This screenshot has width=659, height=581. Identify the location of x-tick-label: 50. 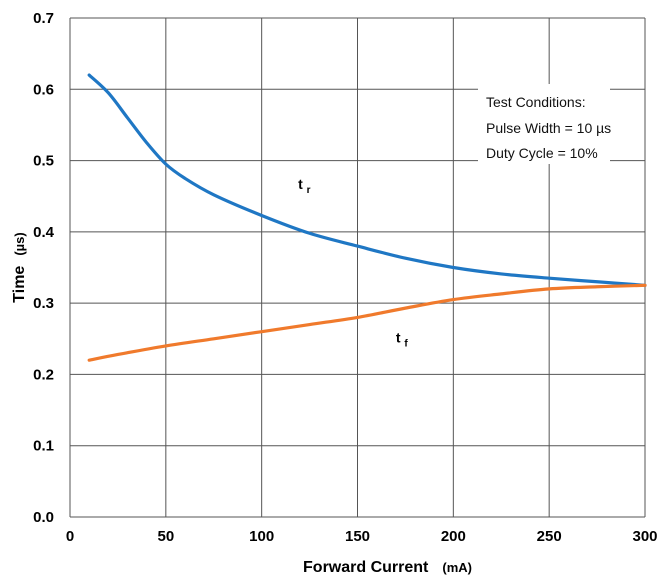
(165, 536).